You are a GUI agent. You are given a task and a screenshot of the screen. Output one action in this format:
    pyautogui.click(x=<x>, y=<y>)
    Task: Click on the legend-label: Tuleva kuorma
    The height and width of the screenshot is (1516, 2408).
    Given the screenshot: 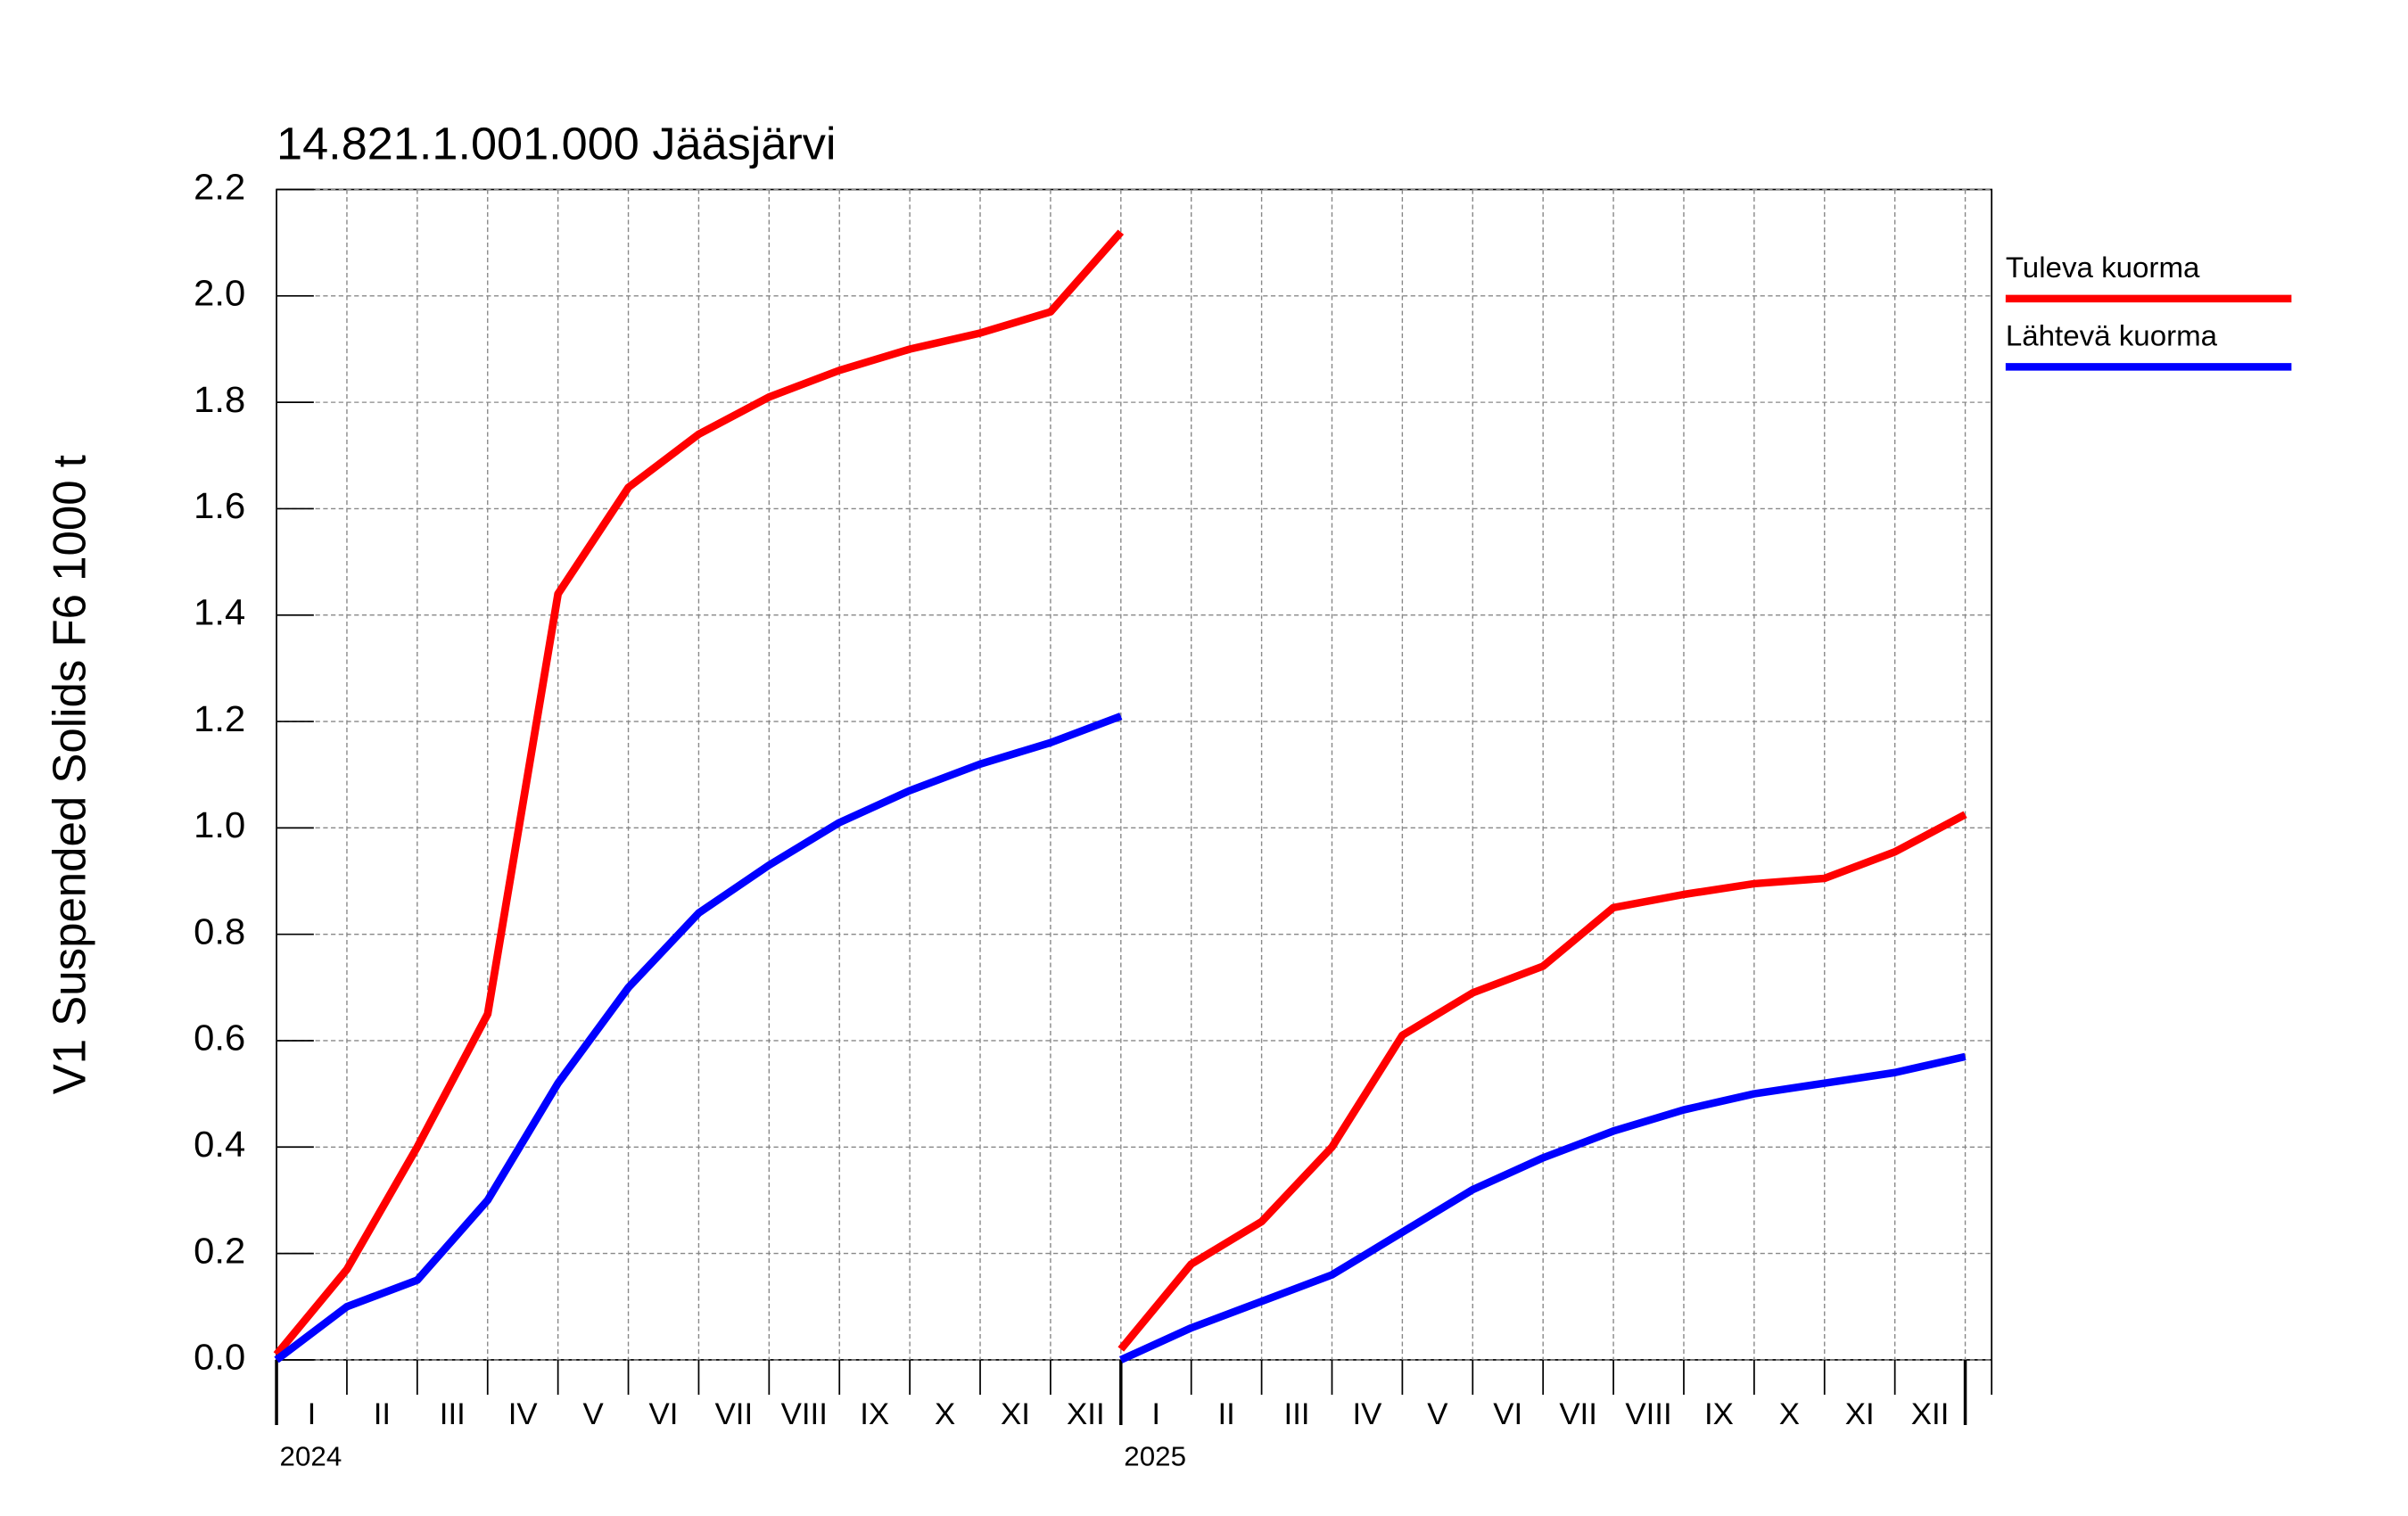 What is the action you would take?
    pyautogui.click(x=2103, y=267)
    